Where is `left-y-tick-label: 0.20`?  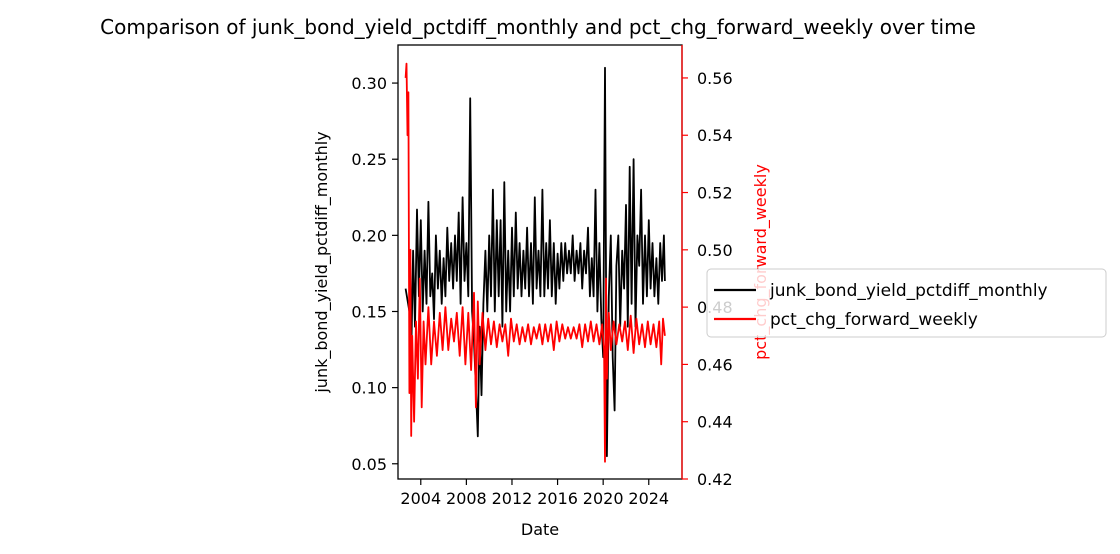 left-y-tick-label: 0.20 is located at coordinates (369, 235).